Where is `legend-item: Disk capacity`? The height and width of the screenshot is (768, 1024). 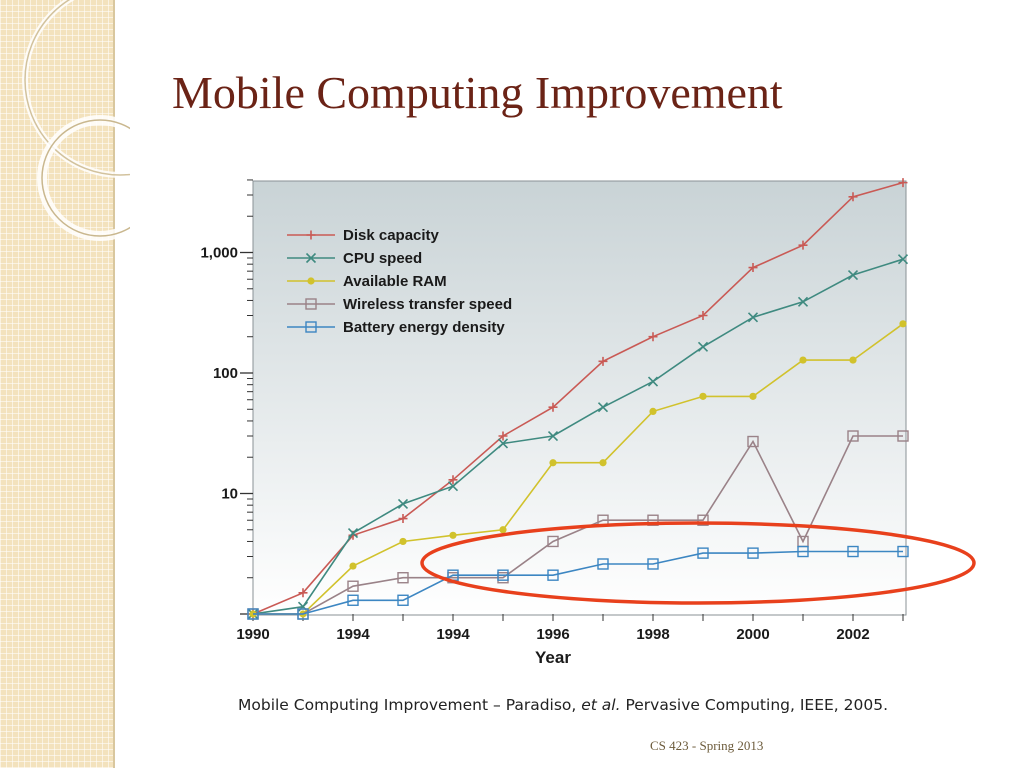 legend-item: Disk capacity is located at coordinates (363, 235).